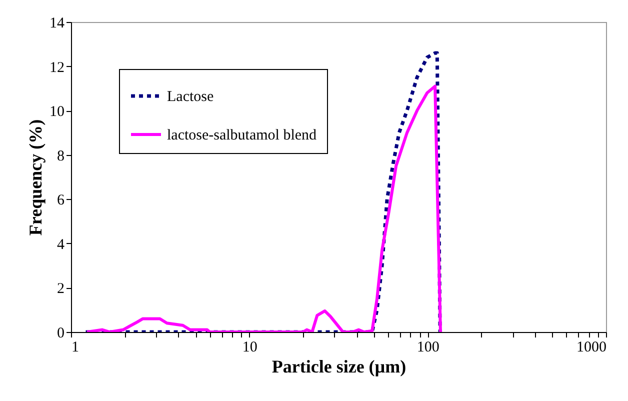 This screenshot has height=401, width=628. I want to click on y-tick-label: 6, so click(61, 200).